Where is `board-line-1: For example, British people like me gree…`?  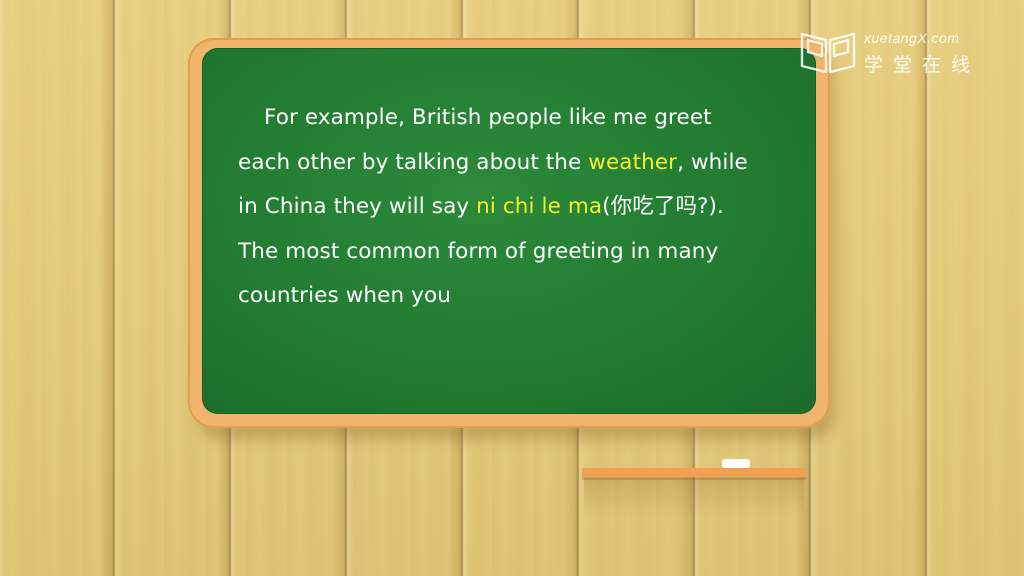
board-line-1: For example, British people like me gree… is located at coordinates (518, 118).